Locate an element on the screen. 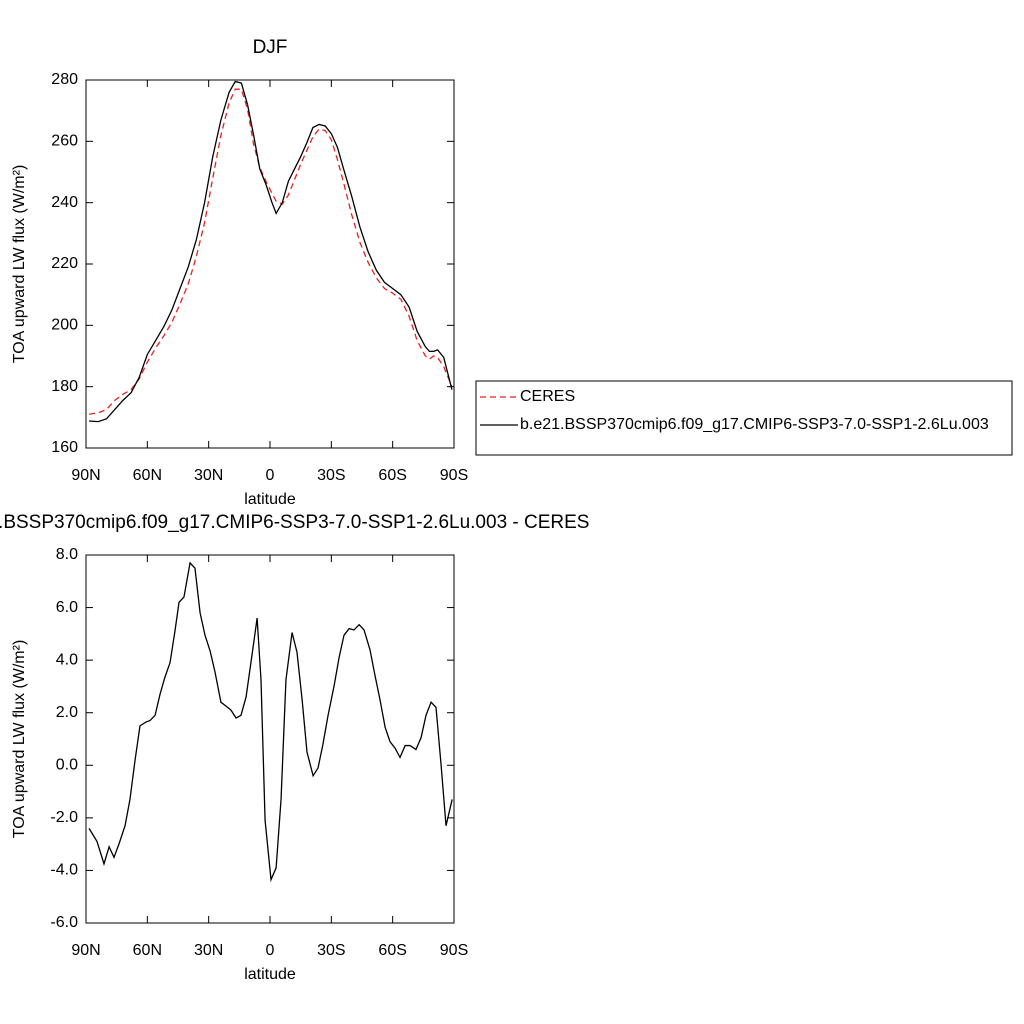 The width and height of the screenshot is (1024, 1024). y-tick-label: 200 is located at coordinates (64, 325).